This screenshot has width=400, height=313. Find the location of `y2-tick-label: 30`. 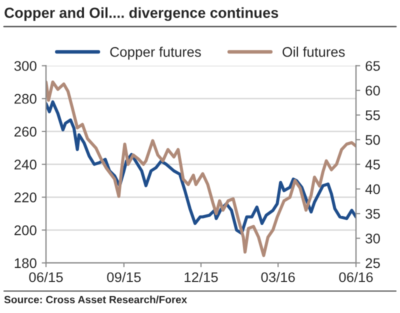

y2-tick-label: 30 is located at coordinates (373, 239).